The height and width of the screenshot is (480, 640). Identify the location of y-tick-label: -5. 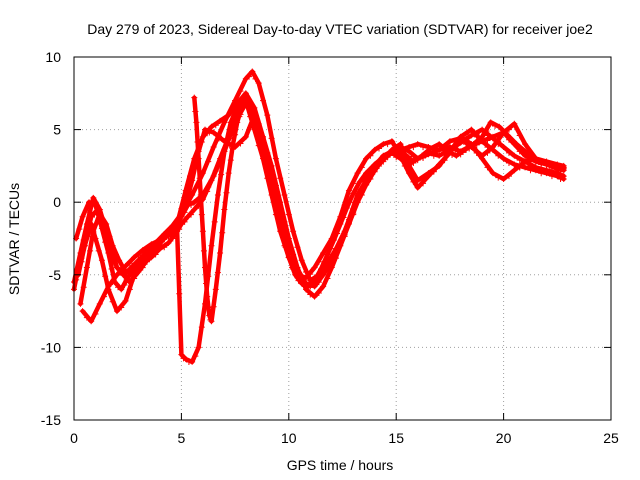
(55, 275).